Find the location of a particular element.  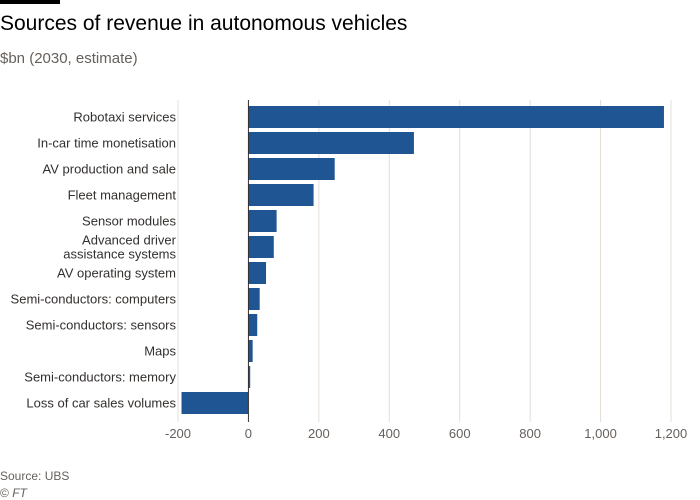

x-tick-label: 400 is located at coordinates (389, 433).